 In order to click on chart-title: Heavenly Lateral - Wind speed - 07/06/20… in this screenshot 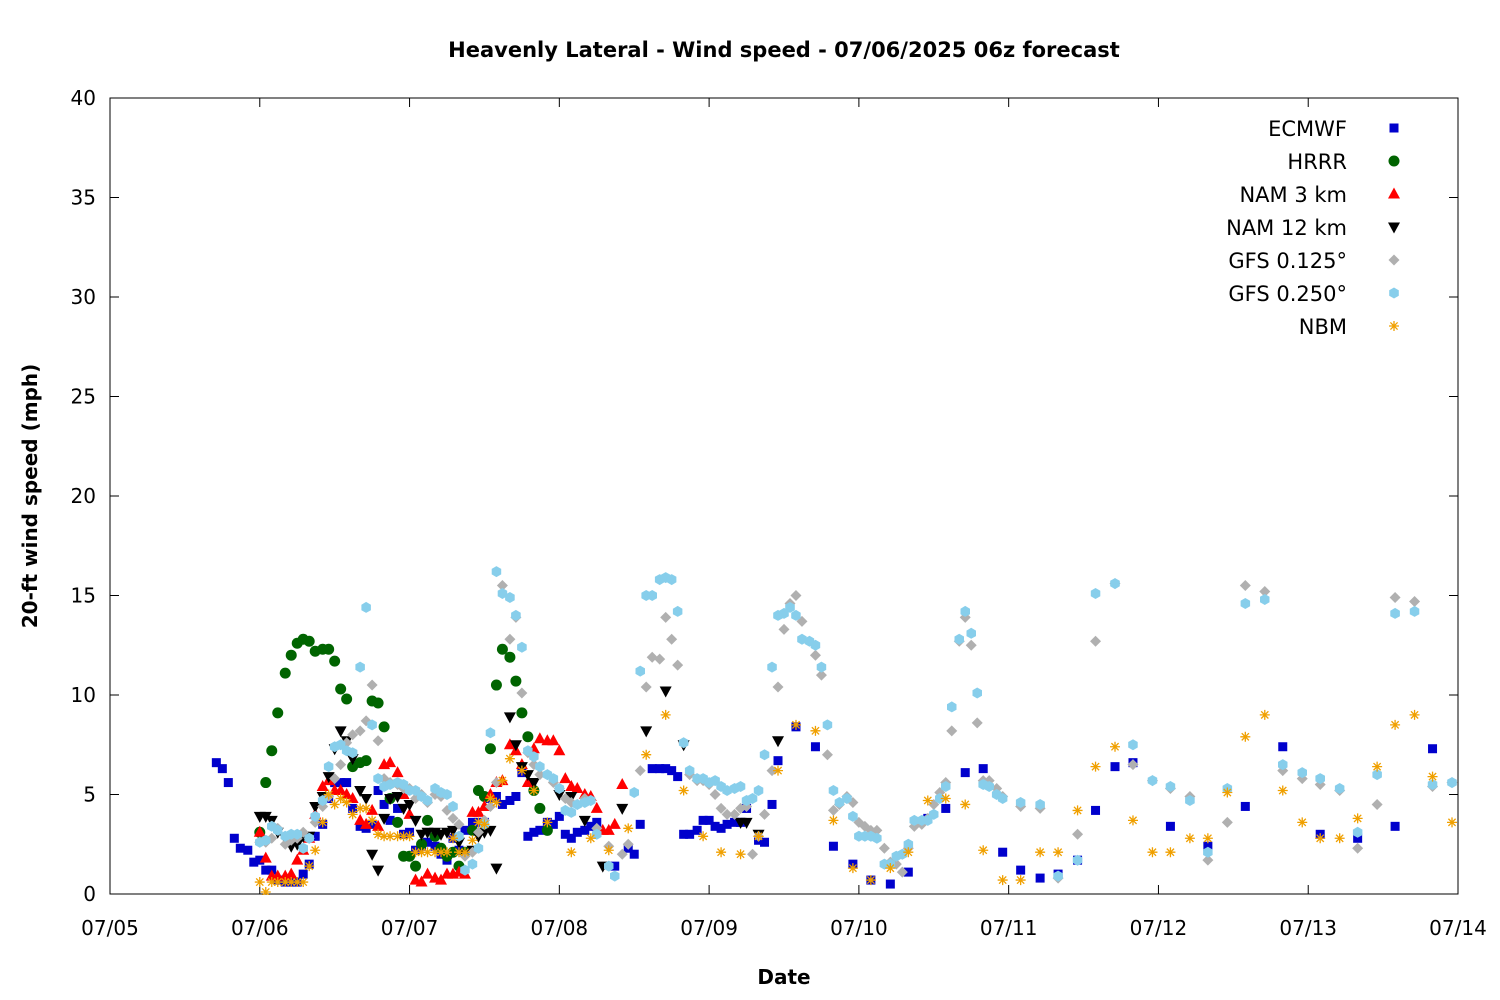, I will do `click(784, 50)`.